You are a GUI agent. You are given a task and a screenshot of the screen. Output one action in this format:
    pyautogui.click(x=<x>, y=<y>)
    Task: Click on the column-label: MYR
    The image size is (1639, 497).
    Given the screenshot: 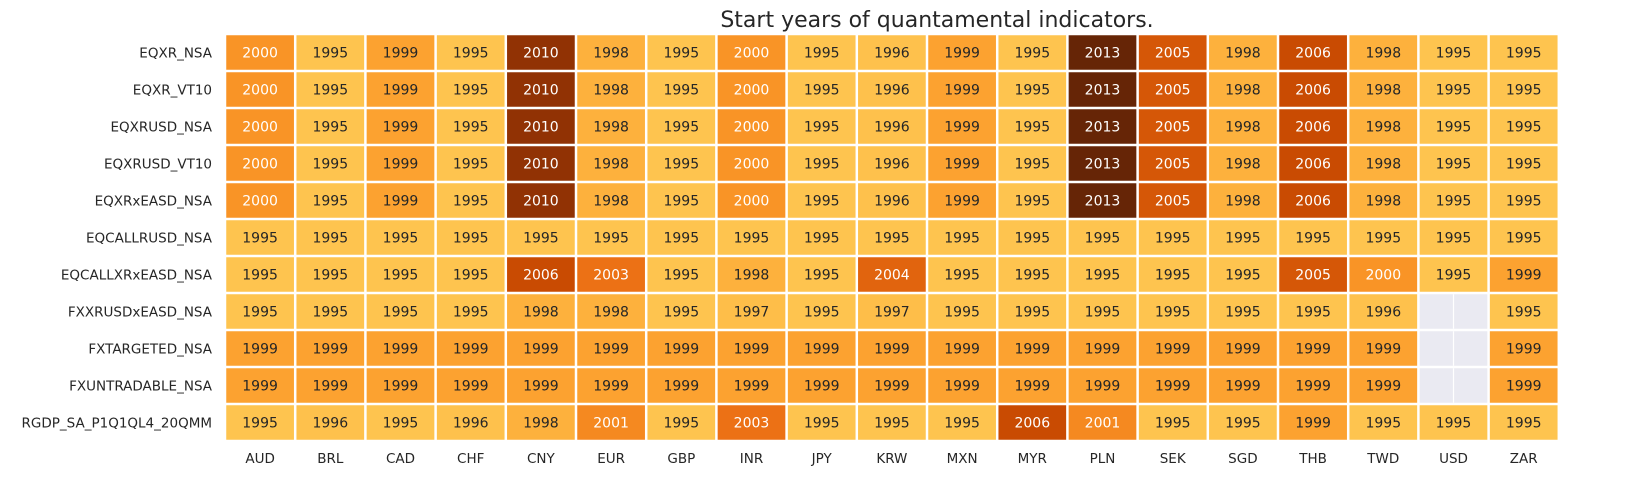 What is the action you would take?
    pyautogui.click(x=1032, y=459)
    